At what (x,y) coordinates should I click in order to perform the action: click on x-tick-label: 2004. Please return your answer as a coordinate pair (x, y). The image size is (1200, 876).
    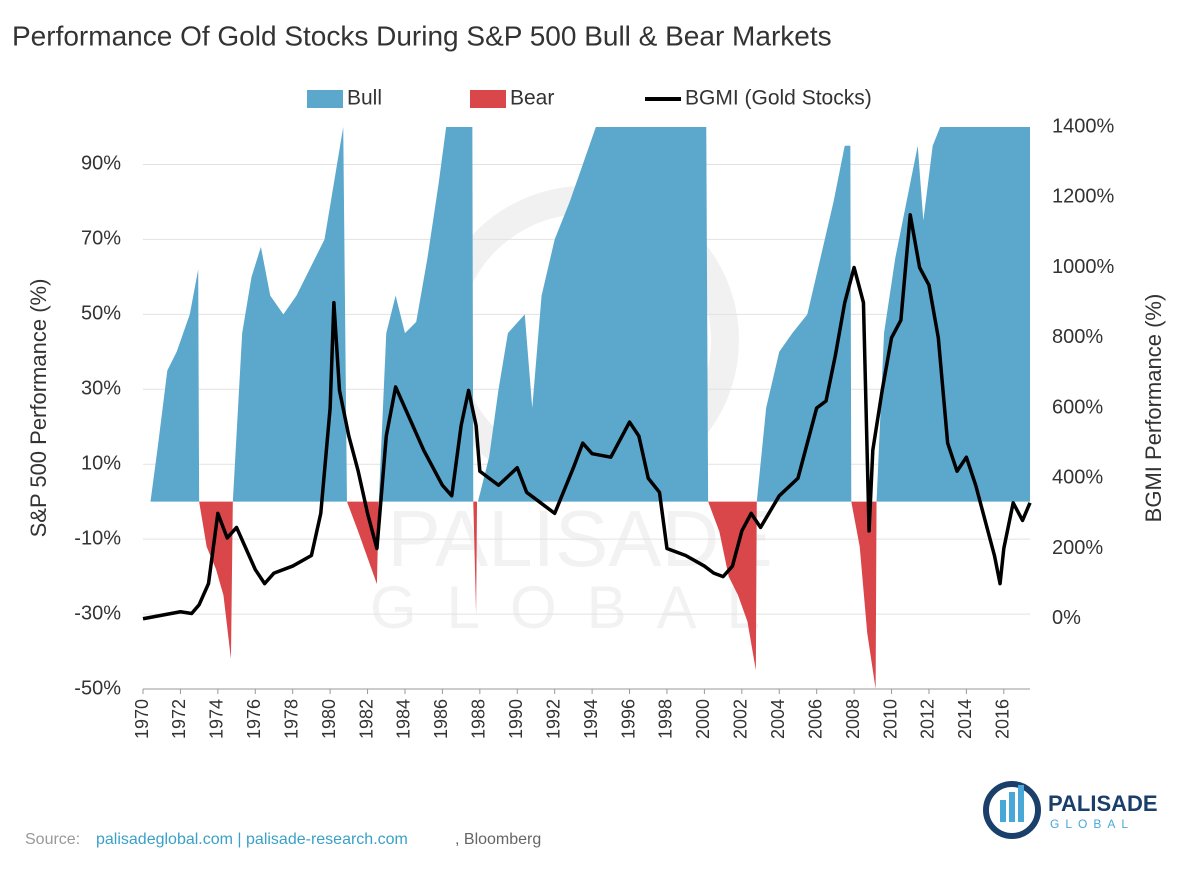
    Looking at the image, I should click on (778, 719).